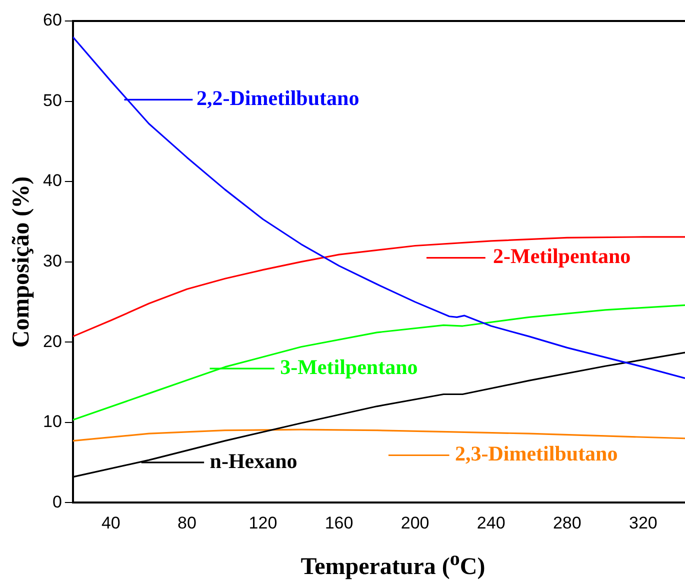 The image size is (685, 587). I want to click on y-tick-label: 40, so click(52, 180).